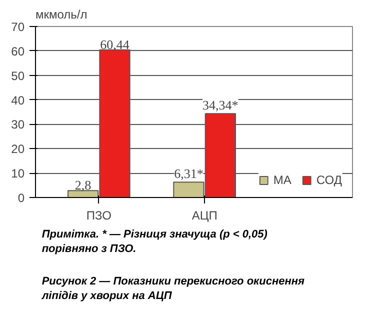 This screenshot has width=367, height=328. Describe the element at coordinates (115, 44) in the screenshot. I see `data-label: 60,44` at that location.